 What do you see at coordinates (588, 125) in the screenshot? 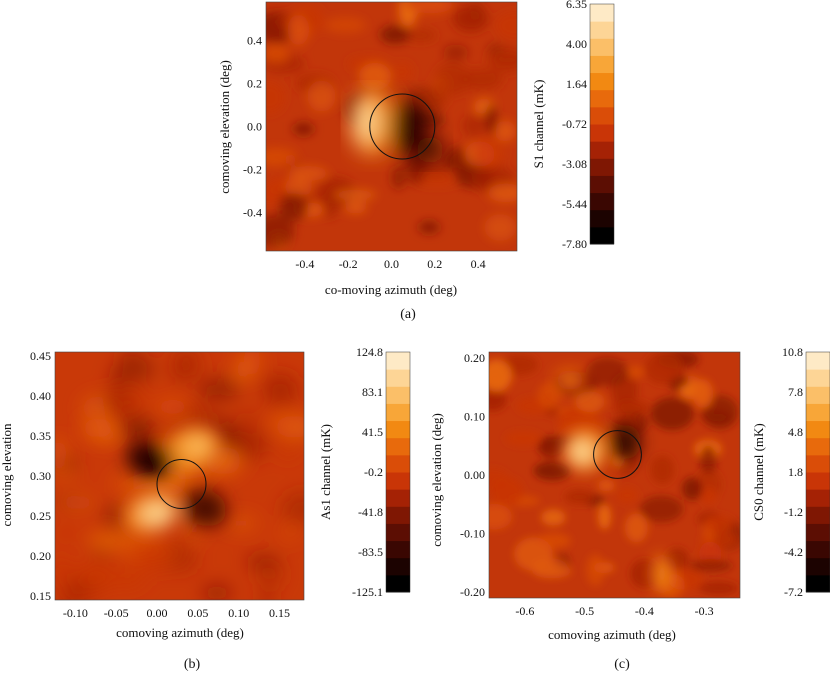
I see `colorbar-a: 6.35 4.00 1.64 -0.72 -3.08 -5.44 -7.80` at bounding box center [588, 125].